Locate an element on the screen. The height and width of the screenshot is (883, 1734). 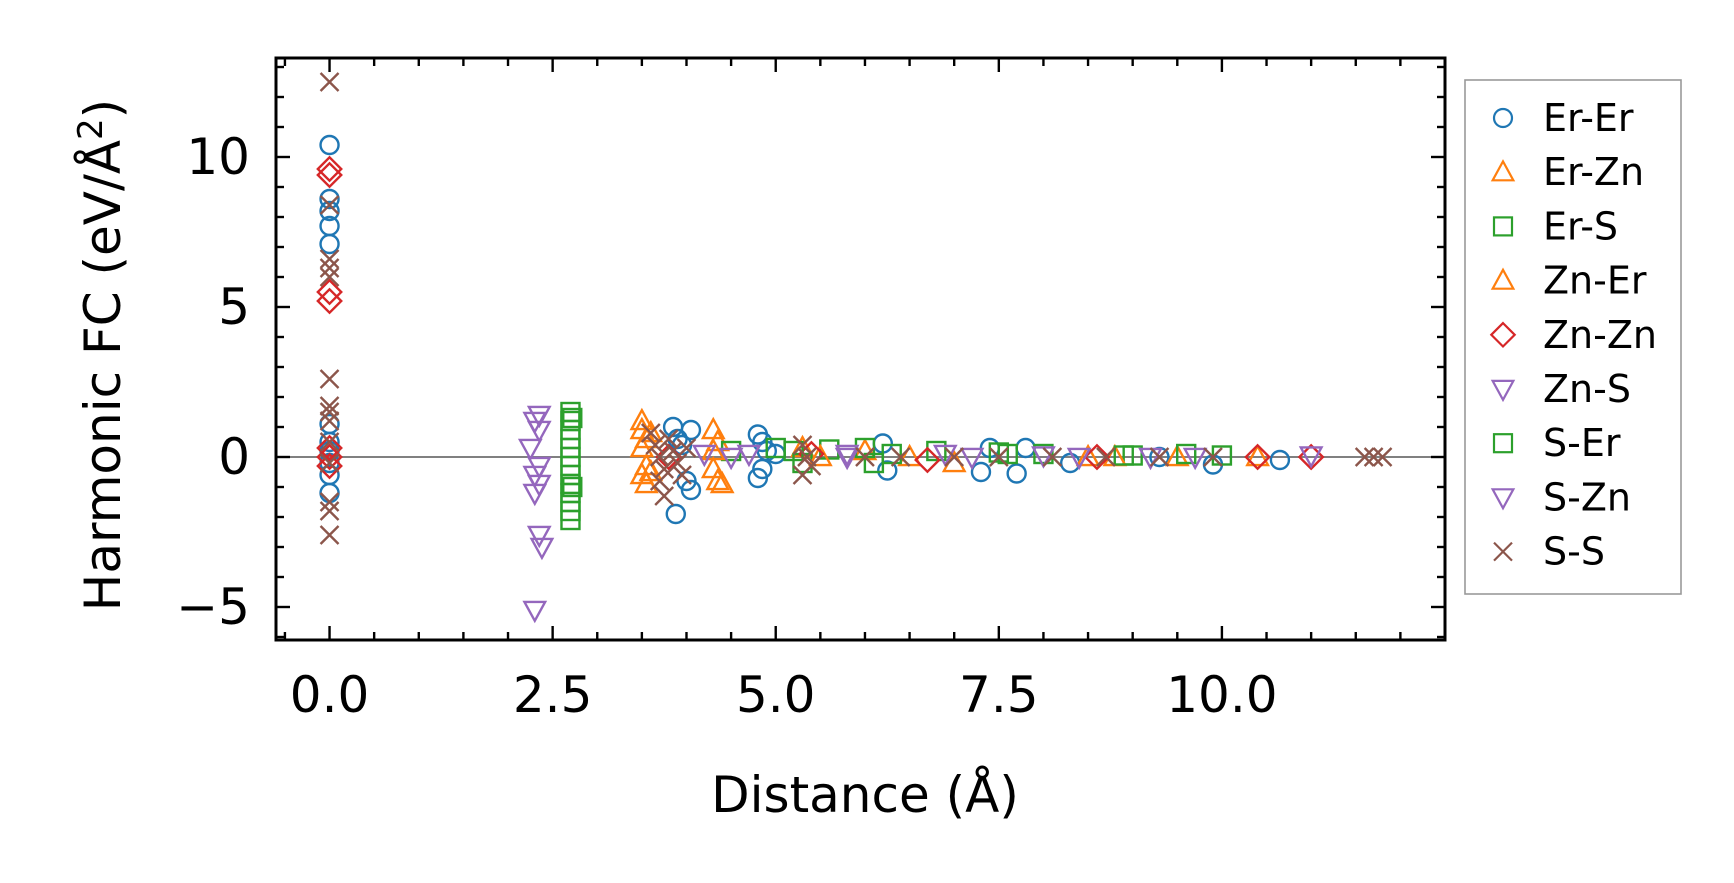
legend-item: S-S is located at coordinates (1549, 552).